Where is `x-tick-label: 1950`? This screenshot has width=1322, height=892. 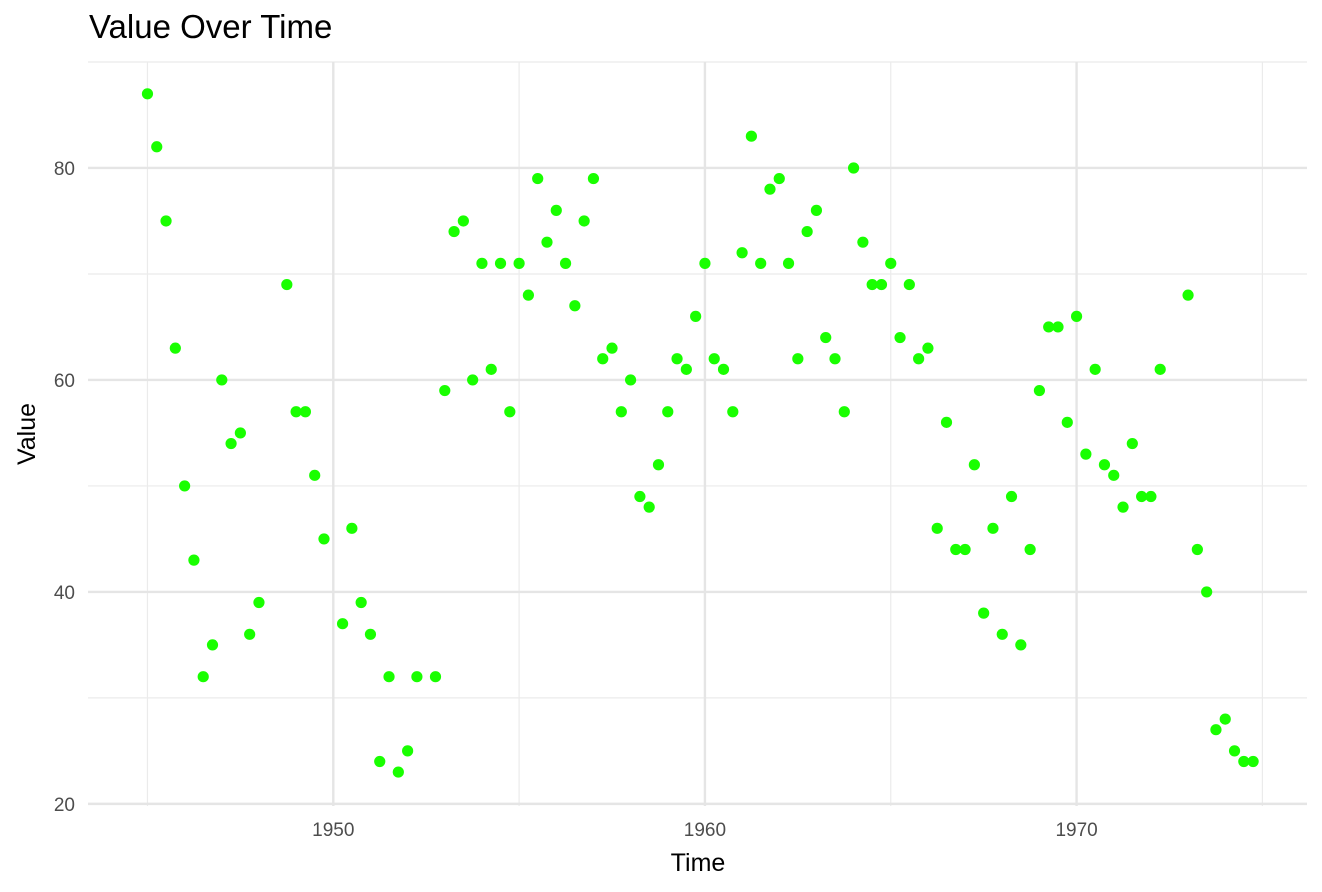
x-tick-label: 1950 is located at coordinates (333, 830).